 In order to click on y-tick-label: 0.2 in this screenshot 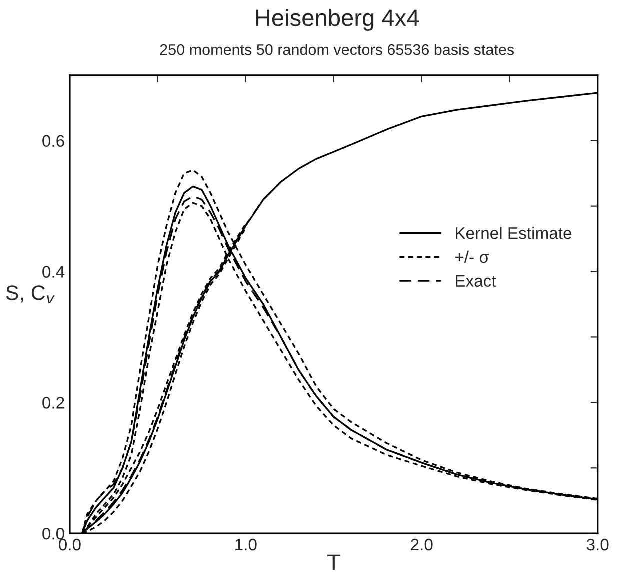, I will do `click(53, 403)`.